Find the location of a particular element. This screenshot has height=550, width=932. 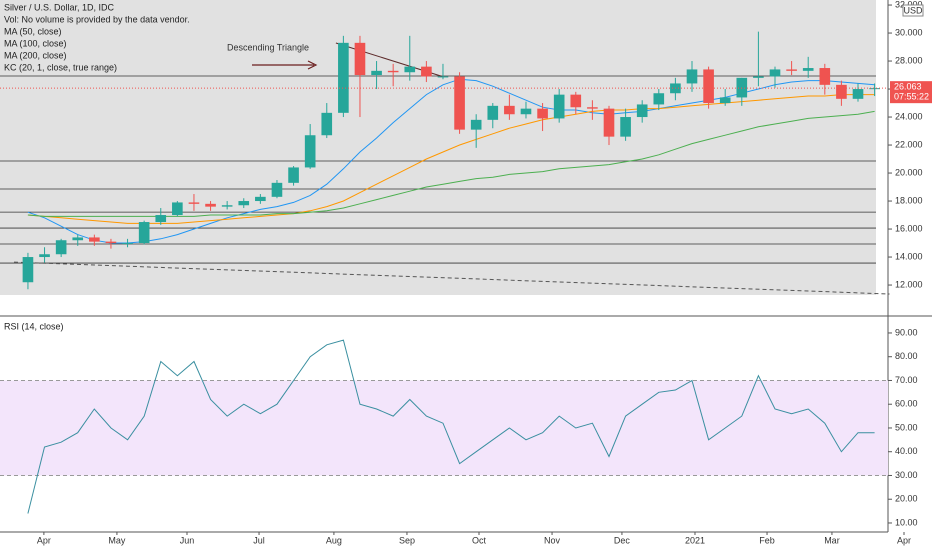

y-tick-label: 24.000 is located at coordinates (909, 116).